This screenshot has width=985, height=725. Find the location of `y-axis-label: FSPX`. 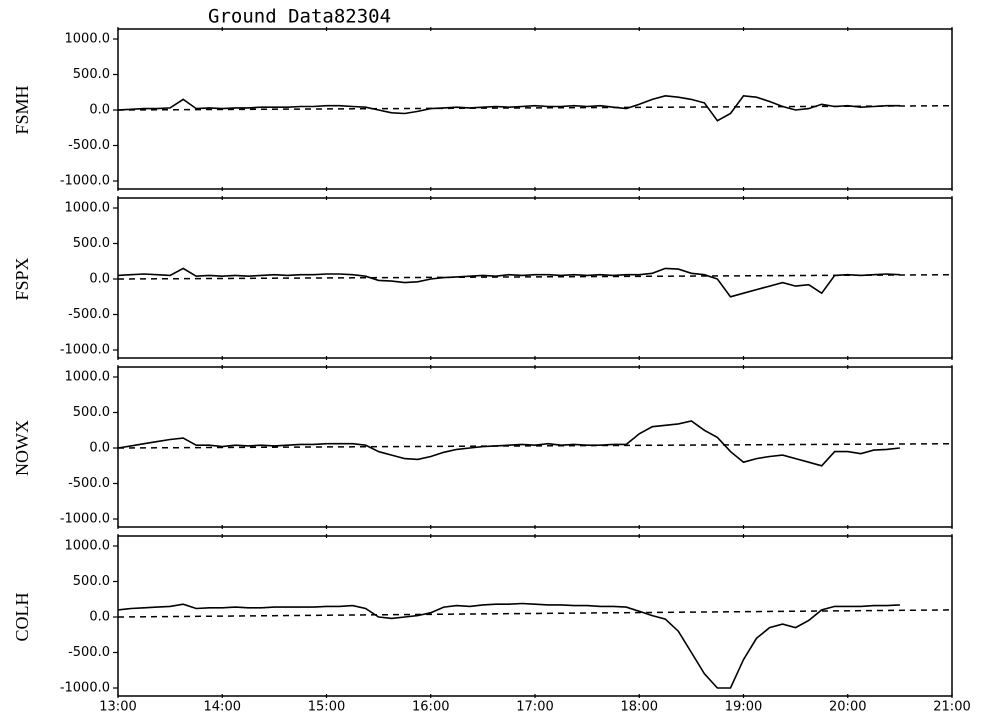

y-axis-label: FSPX is located at coordinates (22, 278).